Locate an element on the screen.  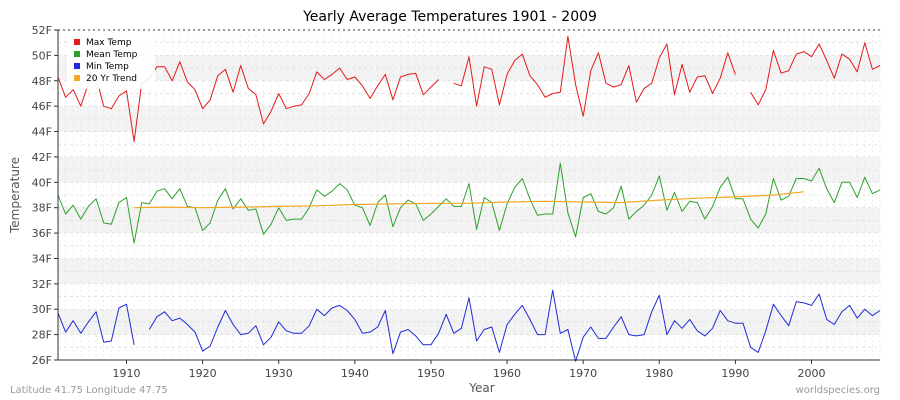
y-tick-label: 42F is located at coordinates (42, 157).